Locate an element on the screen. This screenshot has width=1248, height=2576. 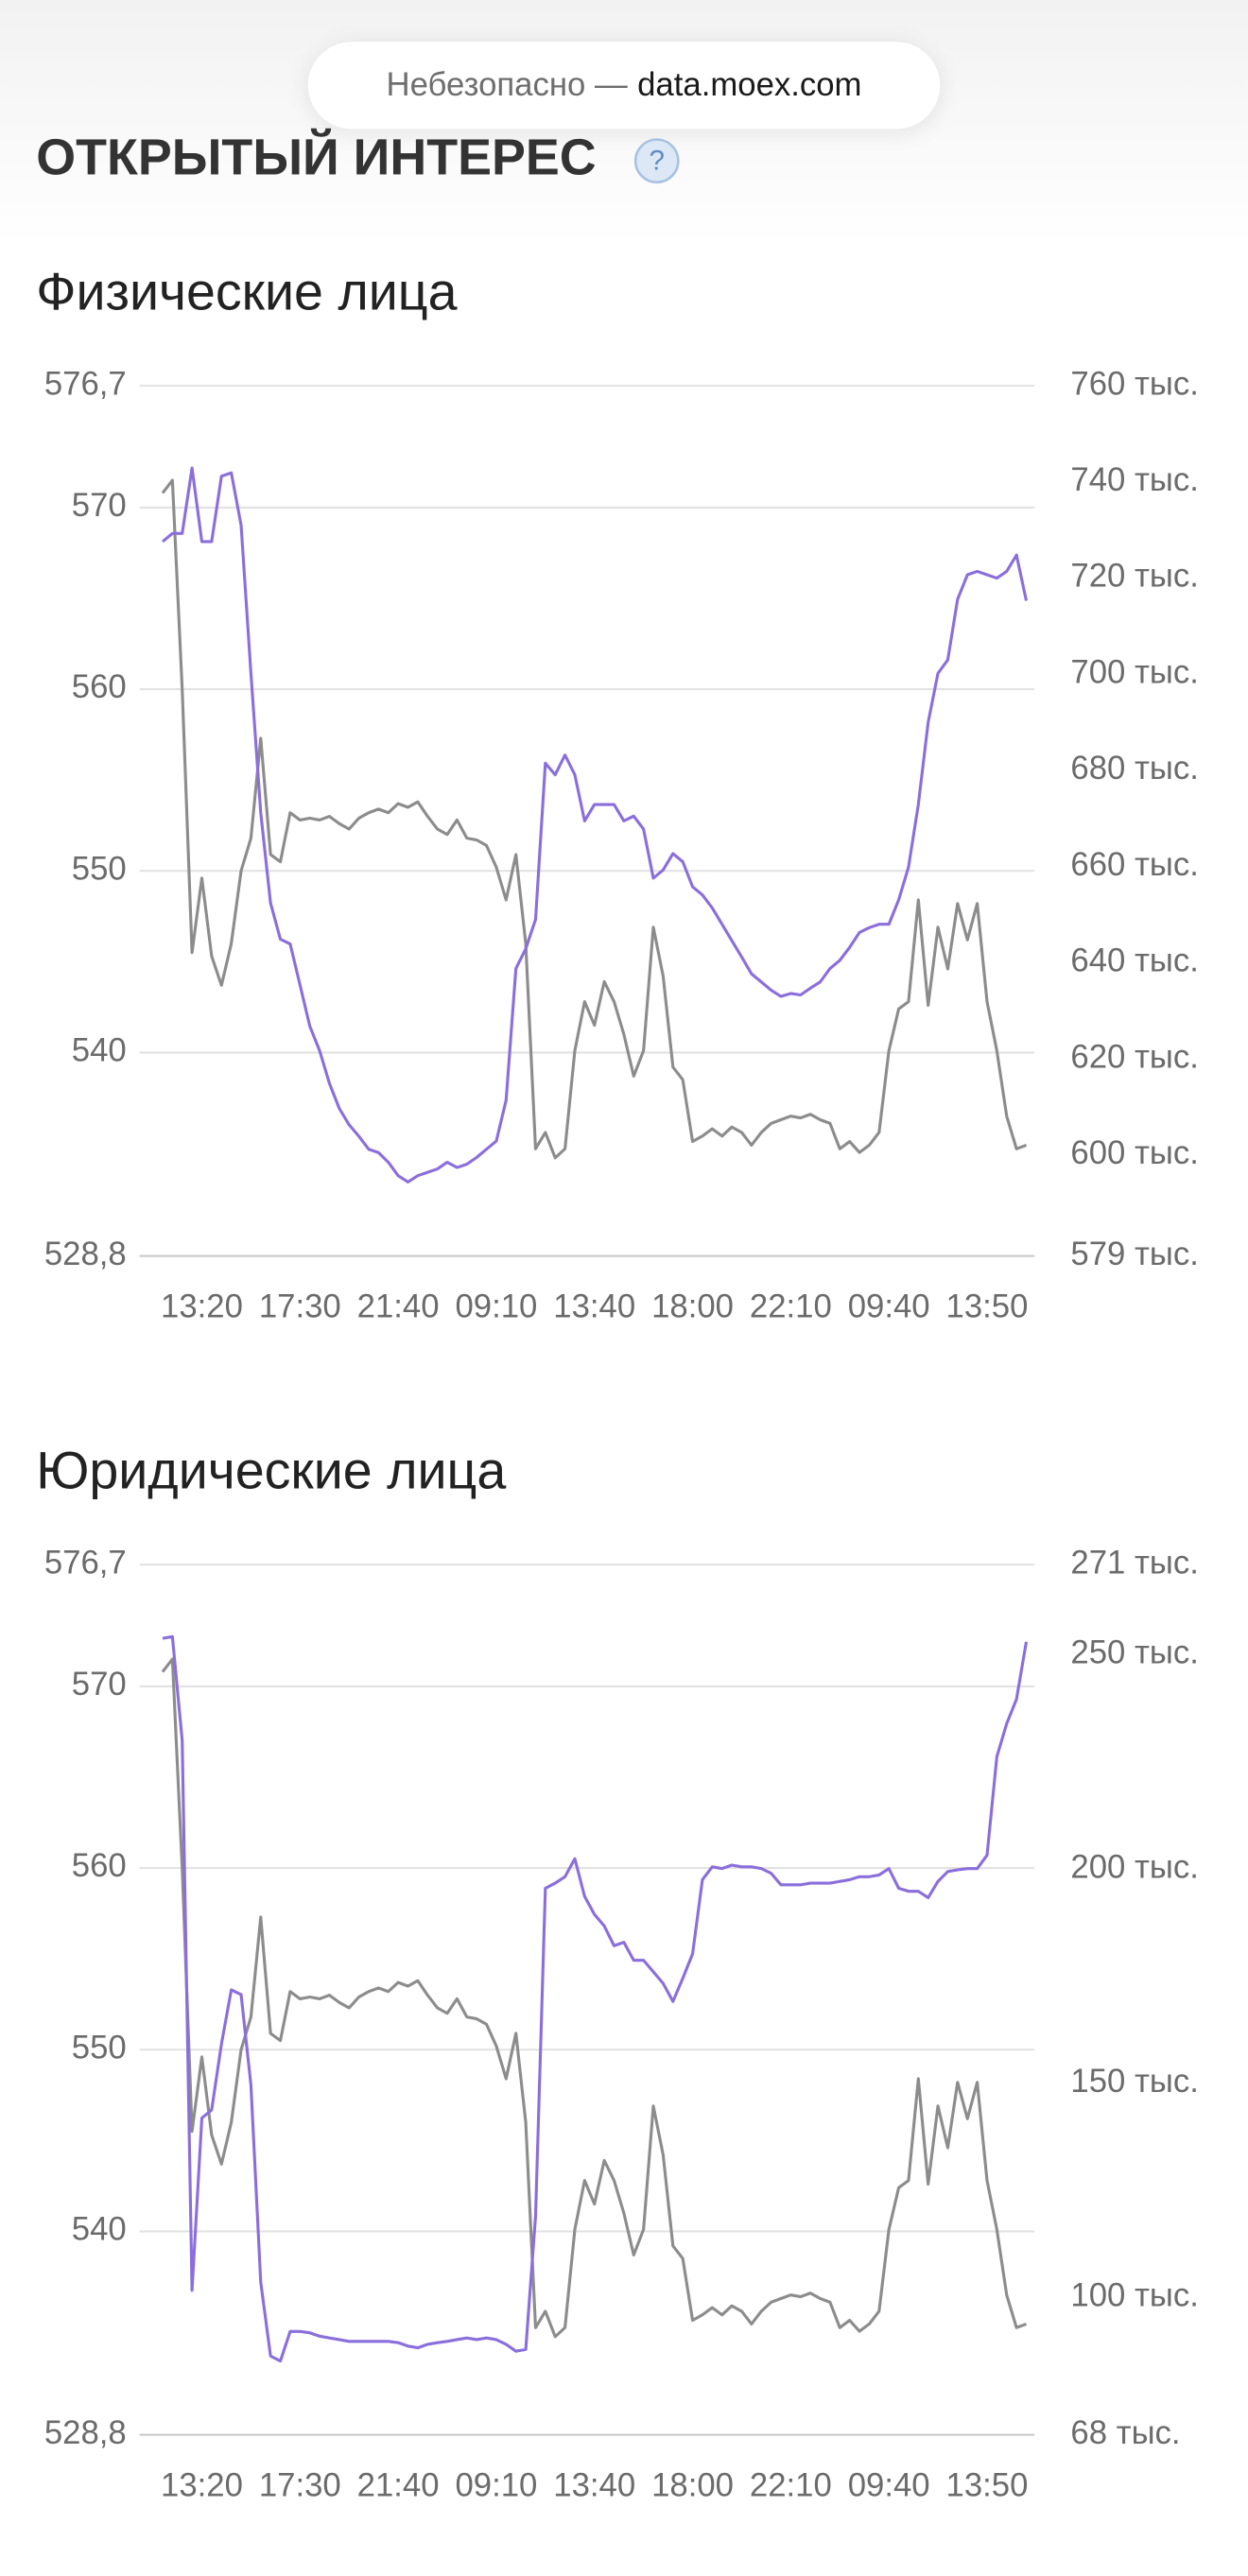
chart-title: Физические лица is located at coordinates (247, 291).